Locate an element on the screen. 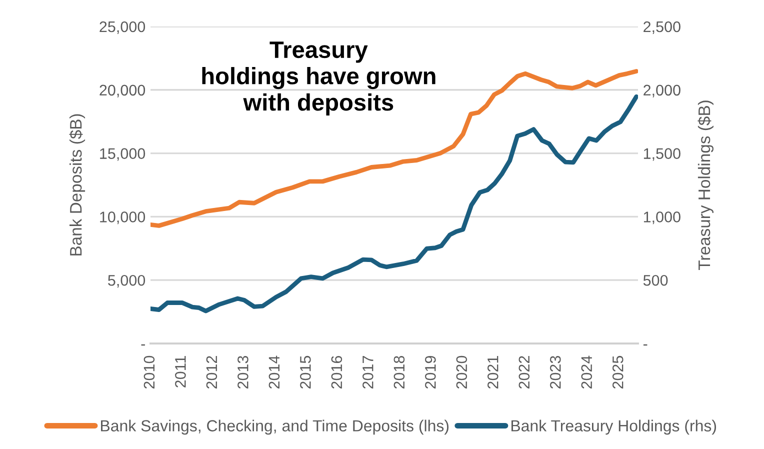  x-tick-label: 2022 is located at coordinates (524, 372).